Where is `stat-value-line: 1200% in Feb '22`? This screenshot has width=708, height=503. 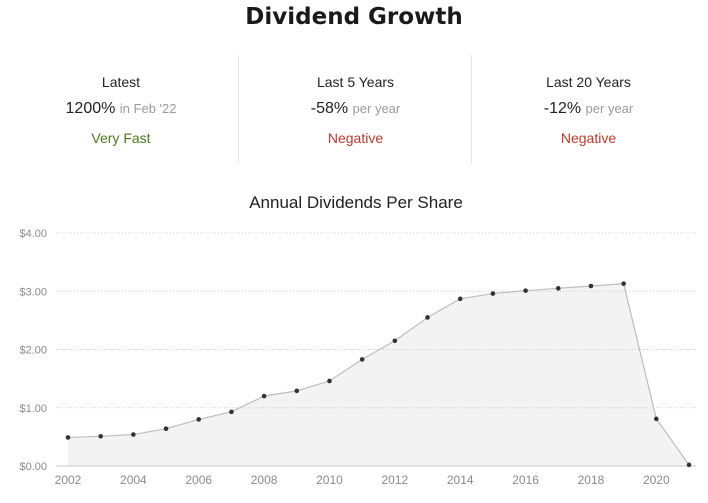
stat-value-line: 1200% in Feb '22 is located at coordinates (121, 109).